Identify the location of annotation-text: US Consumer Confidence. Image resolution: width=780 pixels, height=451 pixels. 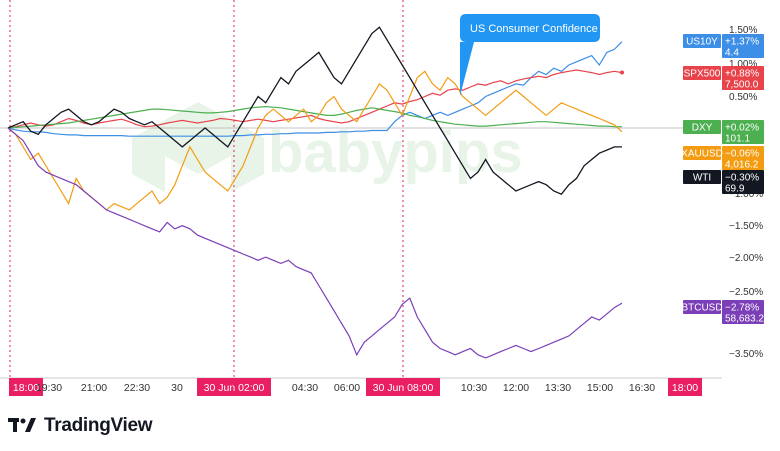
(534, 29).